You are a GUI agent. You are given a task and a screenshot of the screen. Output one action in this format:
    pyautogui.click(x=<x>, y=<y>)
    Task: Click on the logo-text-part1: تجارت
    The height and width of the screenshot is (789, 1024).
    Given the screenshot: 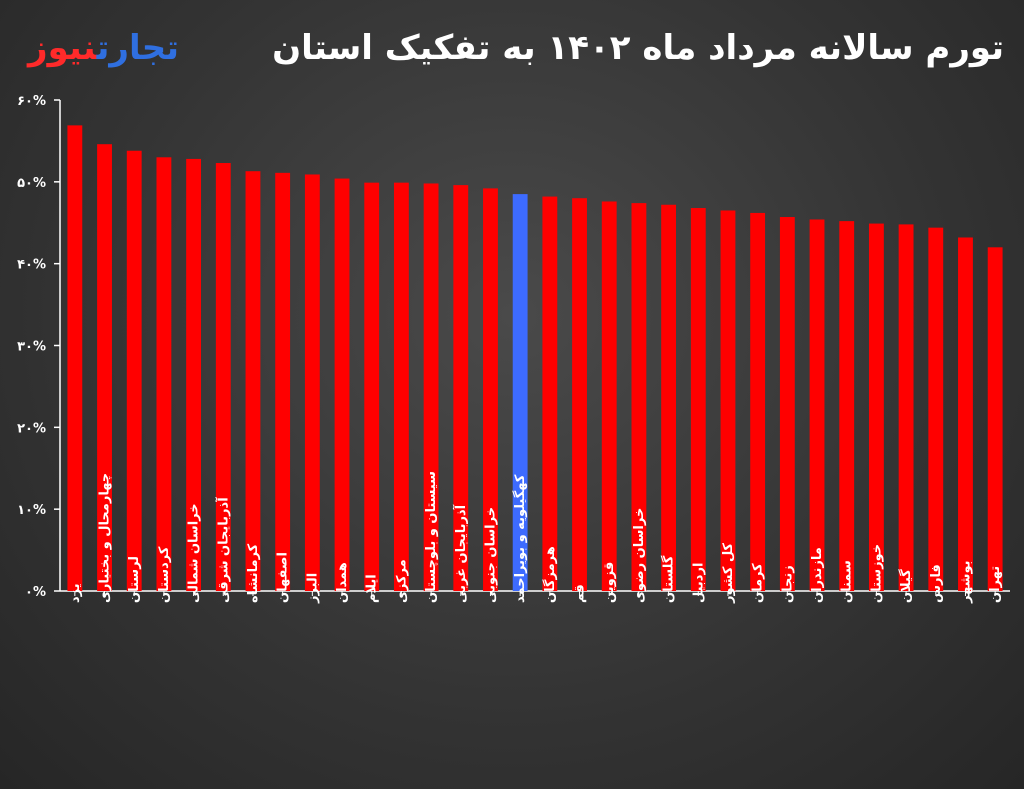 What is the action you would take?
    pyautogui.click(x=138, y=48)
    